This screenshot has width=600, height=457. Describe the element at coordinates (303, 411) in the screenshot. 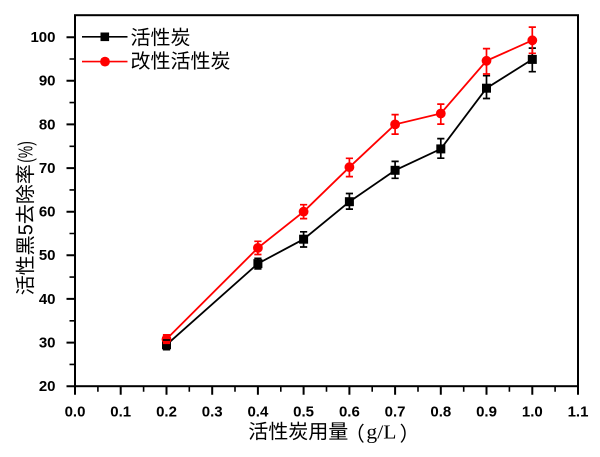

I see `svg-text: 0.5` at that location.